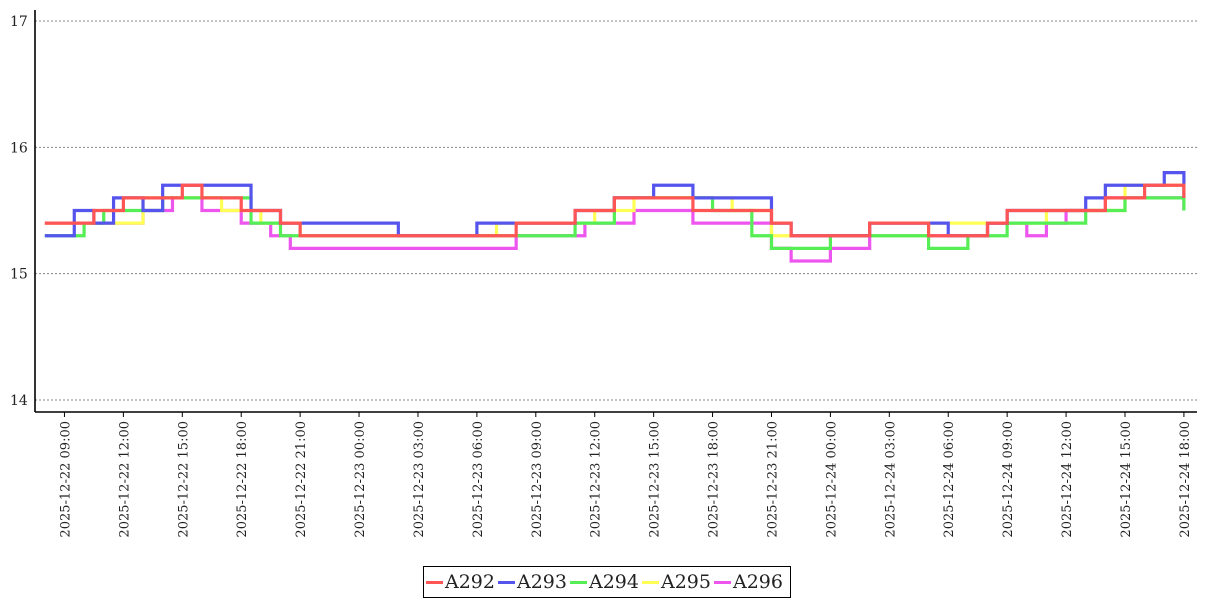 The image size is (1207, 600). I want to click on y-tick-label: 17, so click(19, 22).